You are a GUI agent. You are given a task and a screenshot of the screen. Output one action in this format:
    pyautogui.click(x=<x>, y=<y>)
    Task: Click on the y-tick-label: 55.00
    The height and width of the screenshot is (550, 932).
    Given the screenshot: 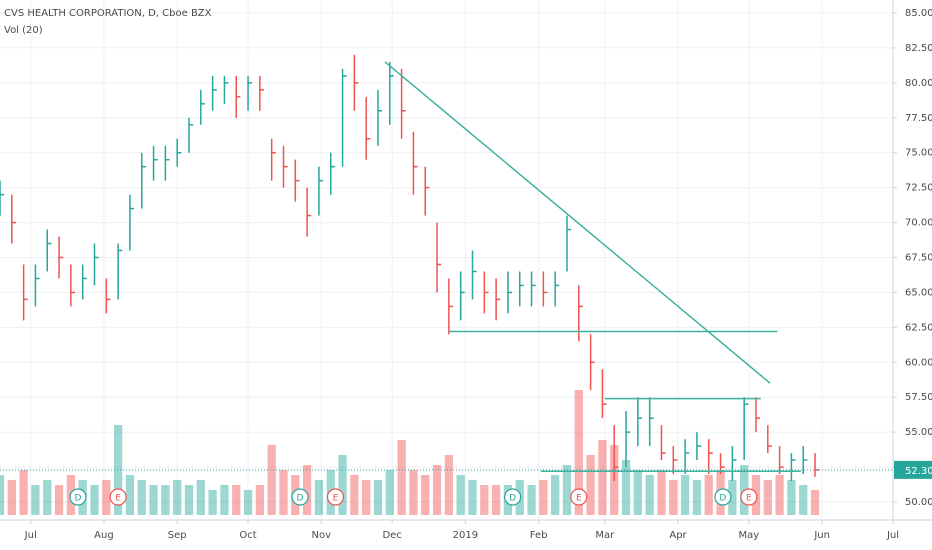 What is the action you would take?
    pyautogui.click(x=918, y=432)
    